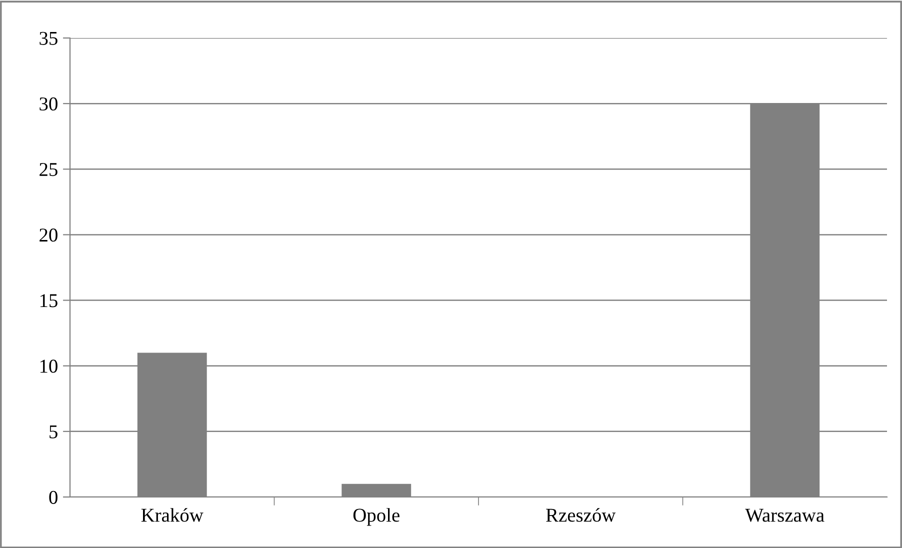 The height and width of the screenshot is (548, 902). Describe the element at coordinates (49, 366) in the screenshot. I see `y-tick-label: 10` at that location.